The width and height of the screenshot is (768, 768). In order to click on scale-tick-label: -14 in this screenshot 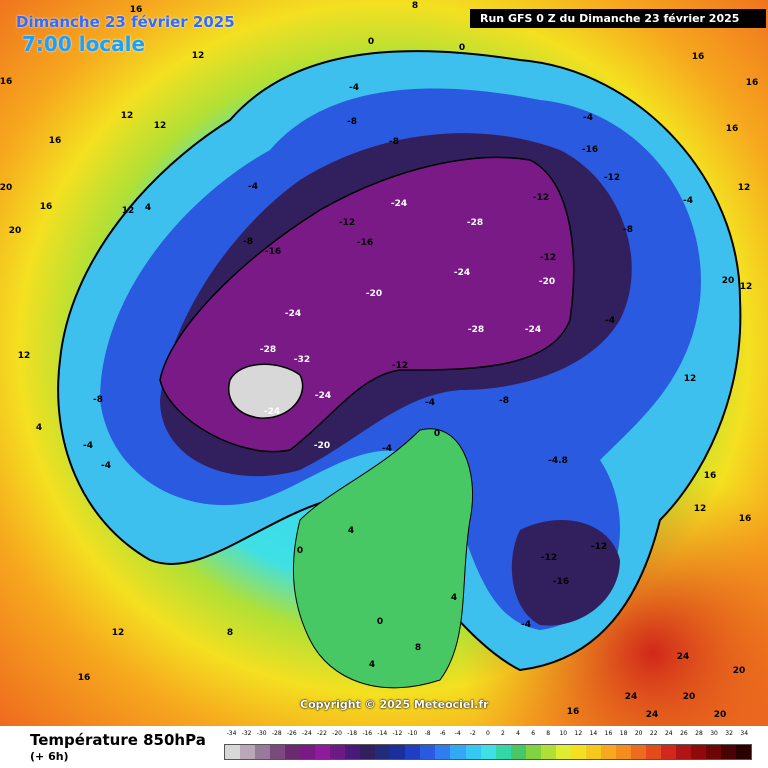, I will do `click(382, 733)`.